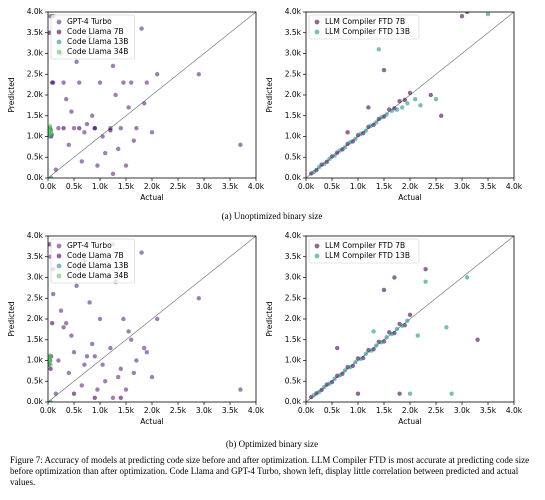 The image size is (545, 500). I want to click on plot-area, so click(410, 95).